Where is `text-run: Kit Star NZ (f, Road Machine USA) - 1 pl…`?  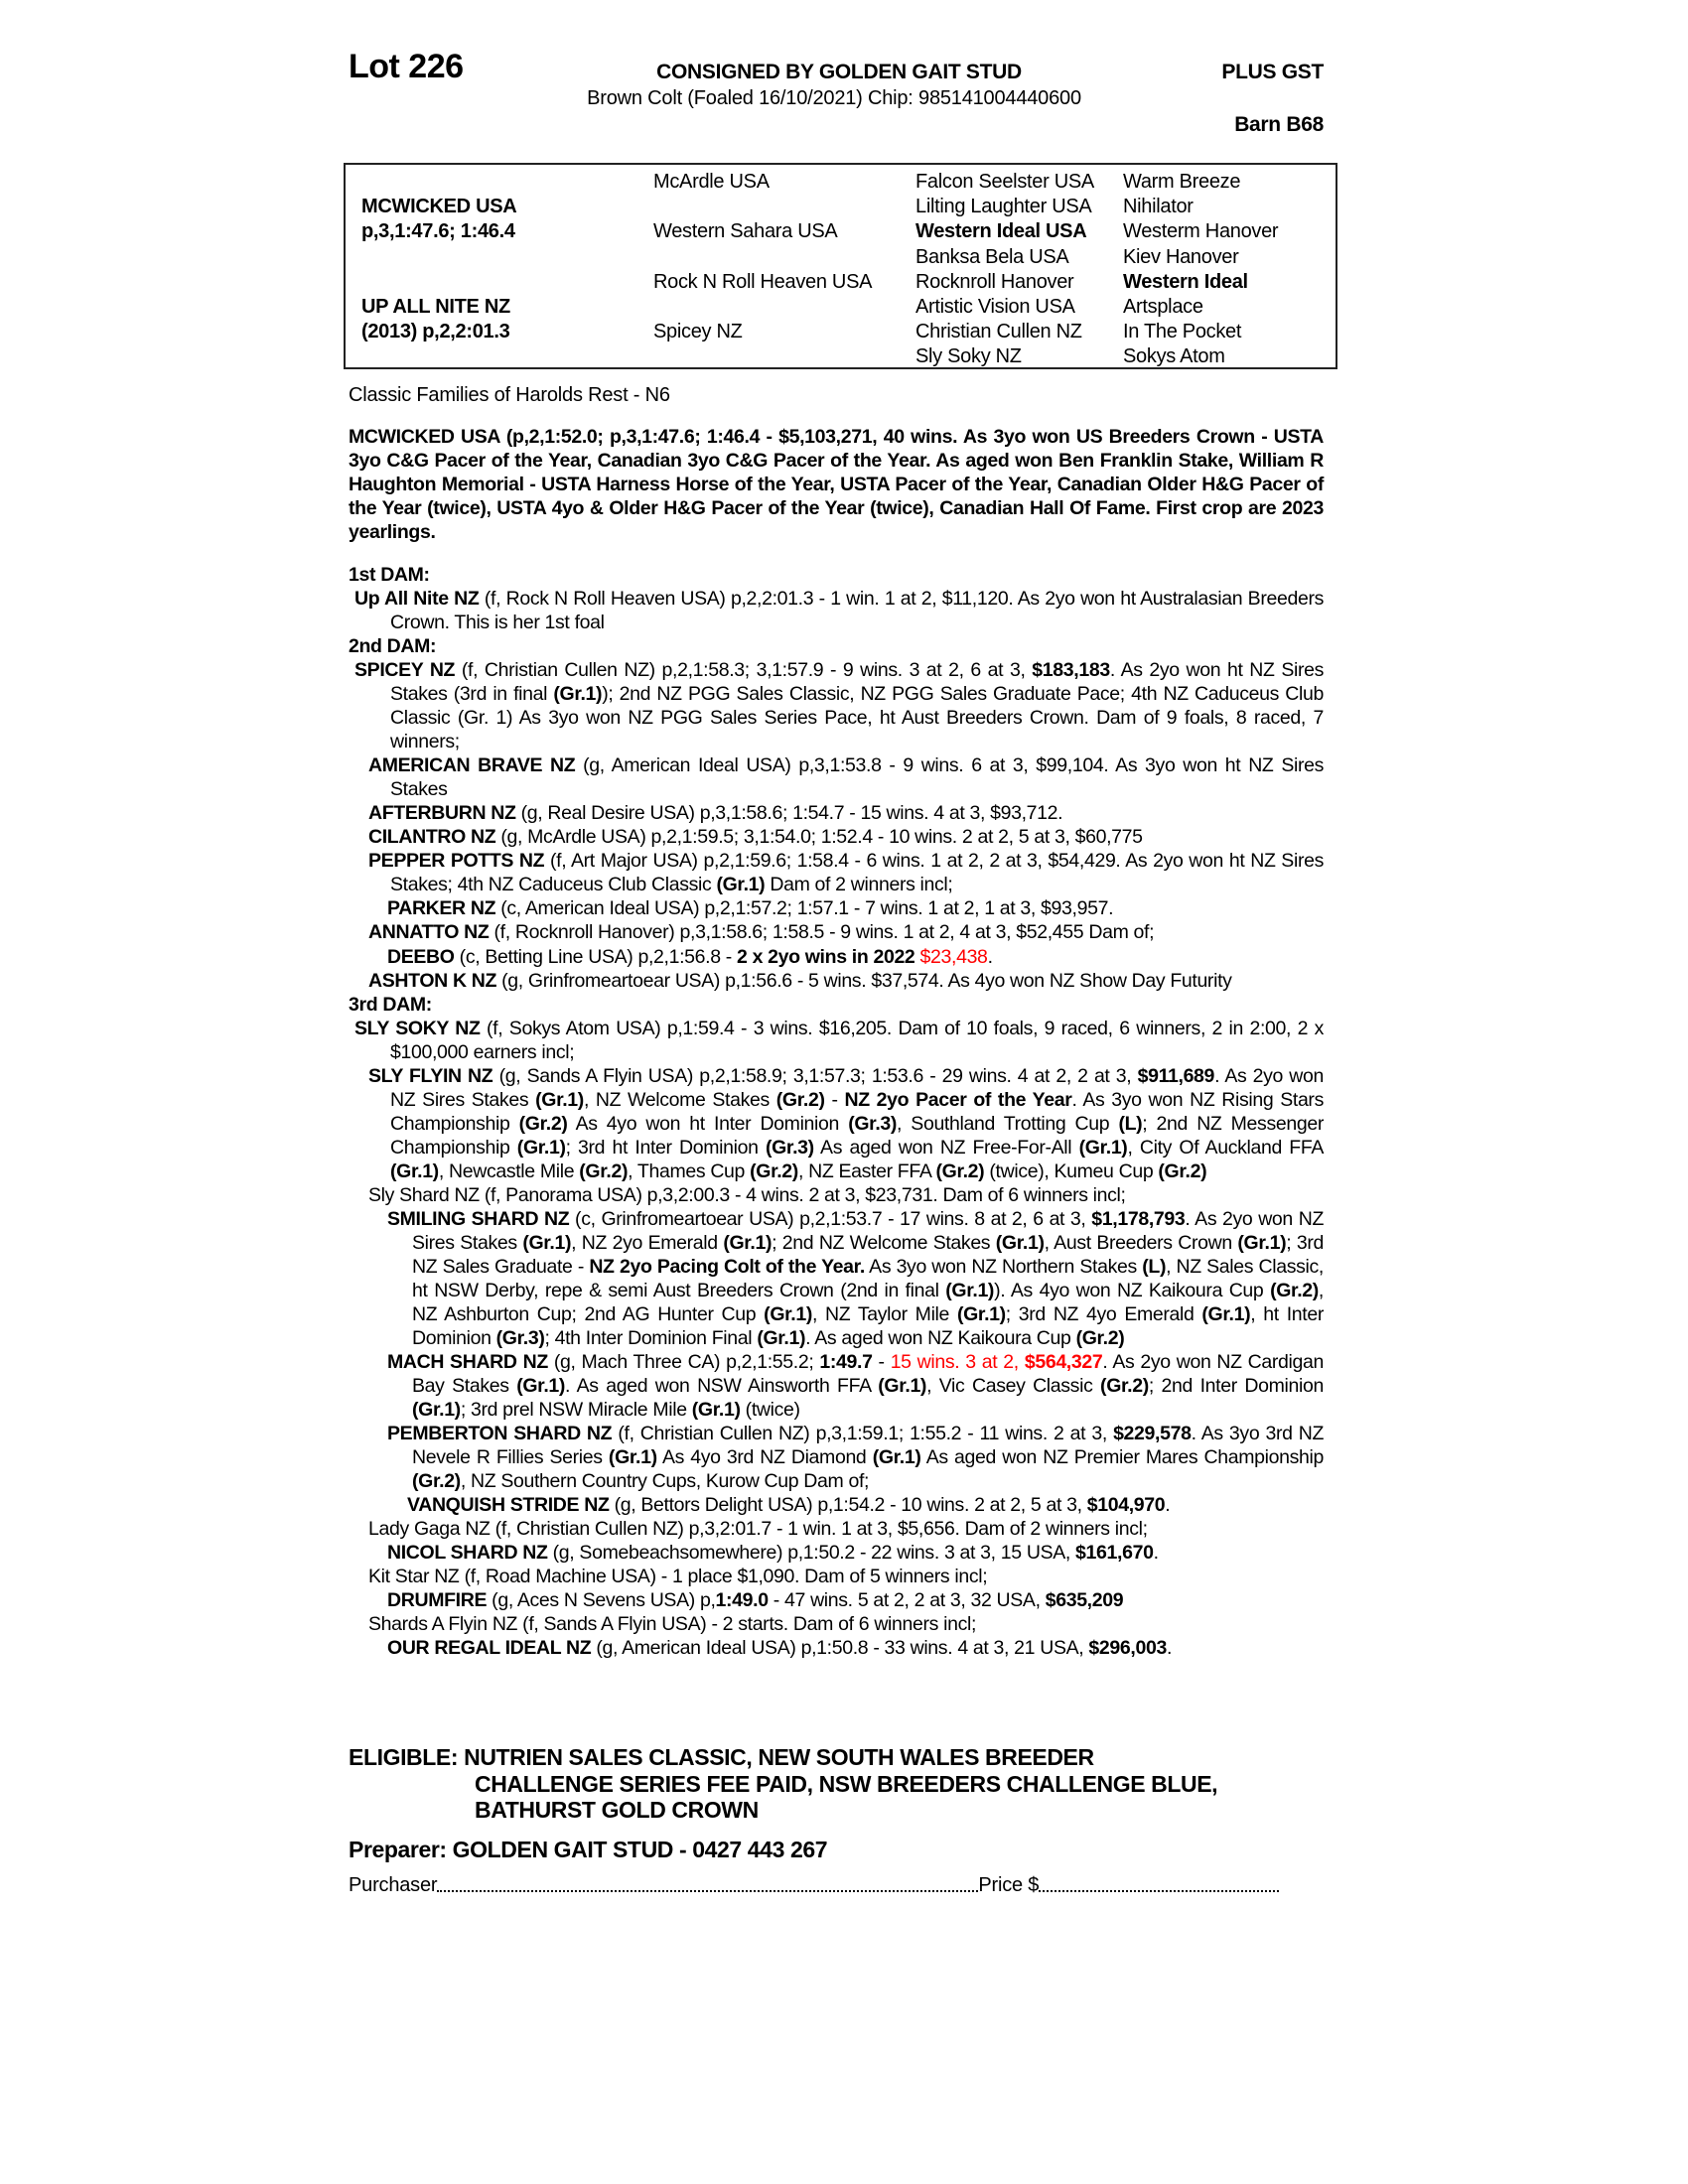 text-run: Kit Star NZ (f, Road Machine USA) - 1 pl… is located at coordinates (678, 1577).